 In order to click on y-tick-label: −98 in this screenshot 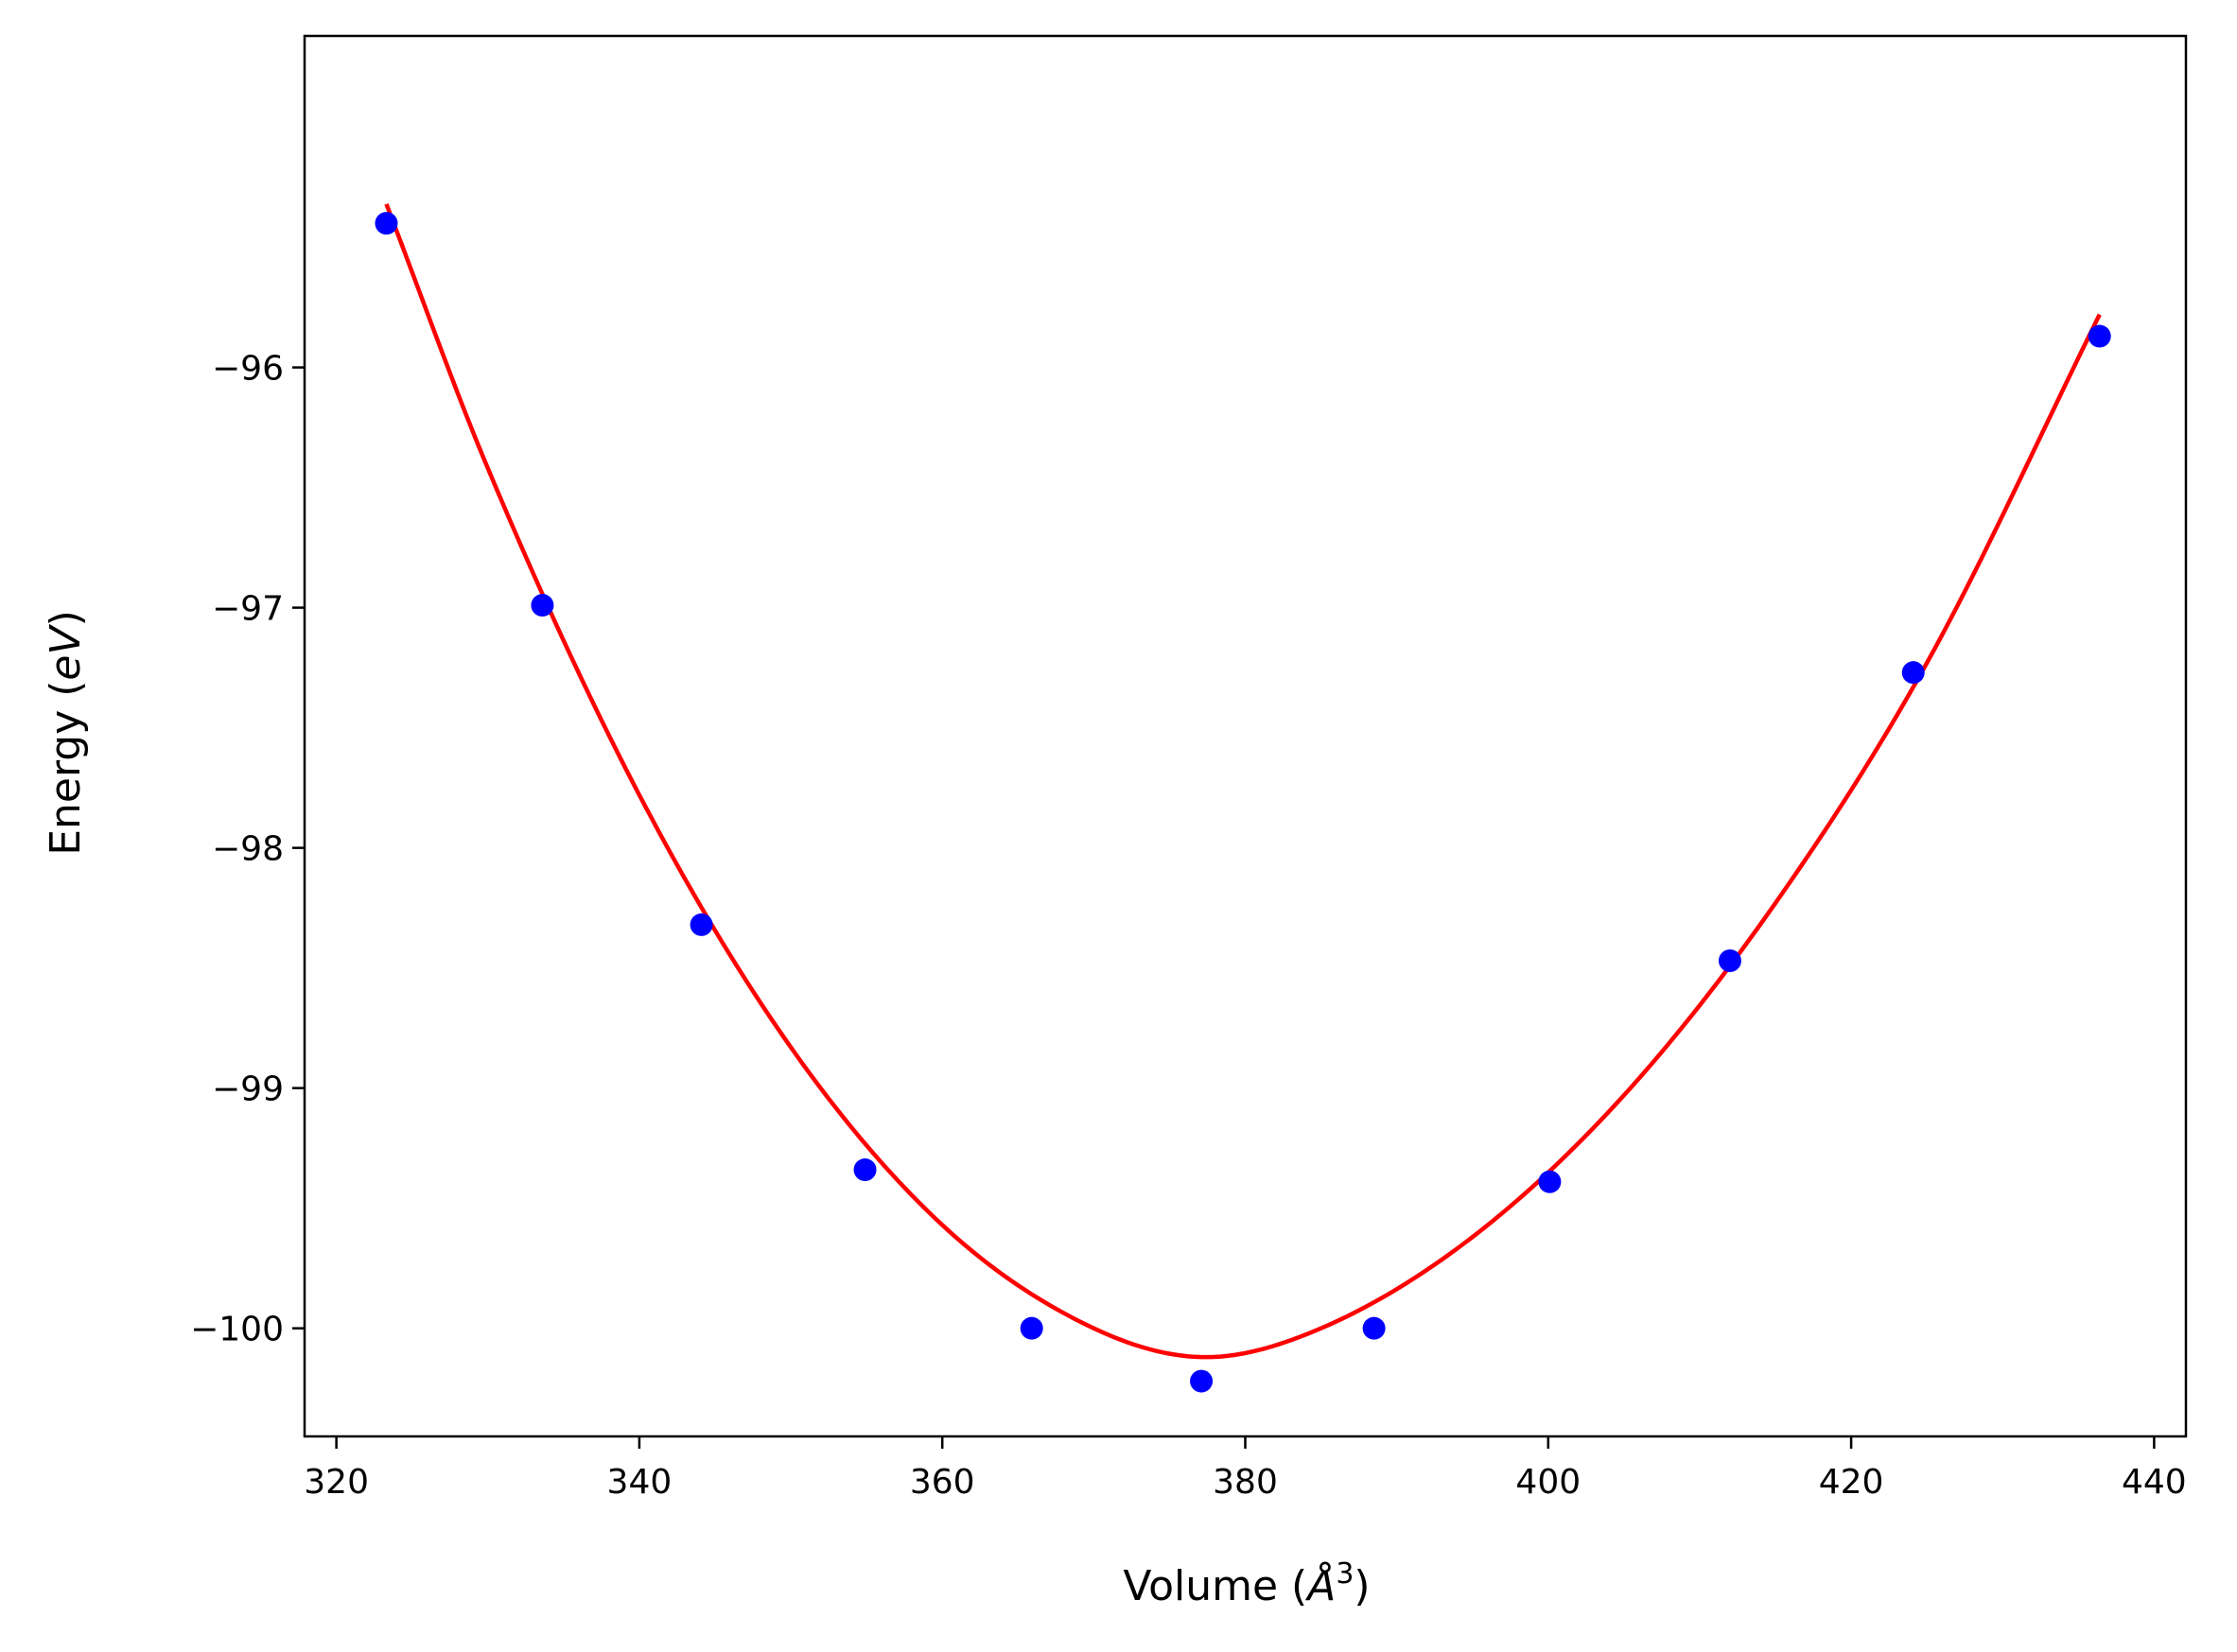, I will do `click(248, 850)`.